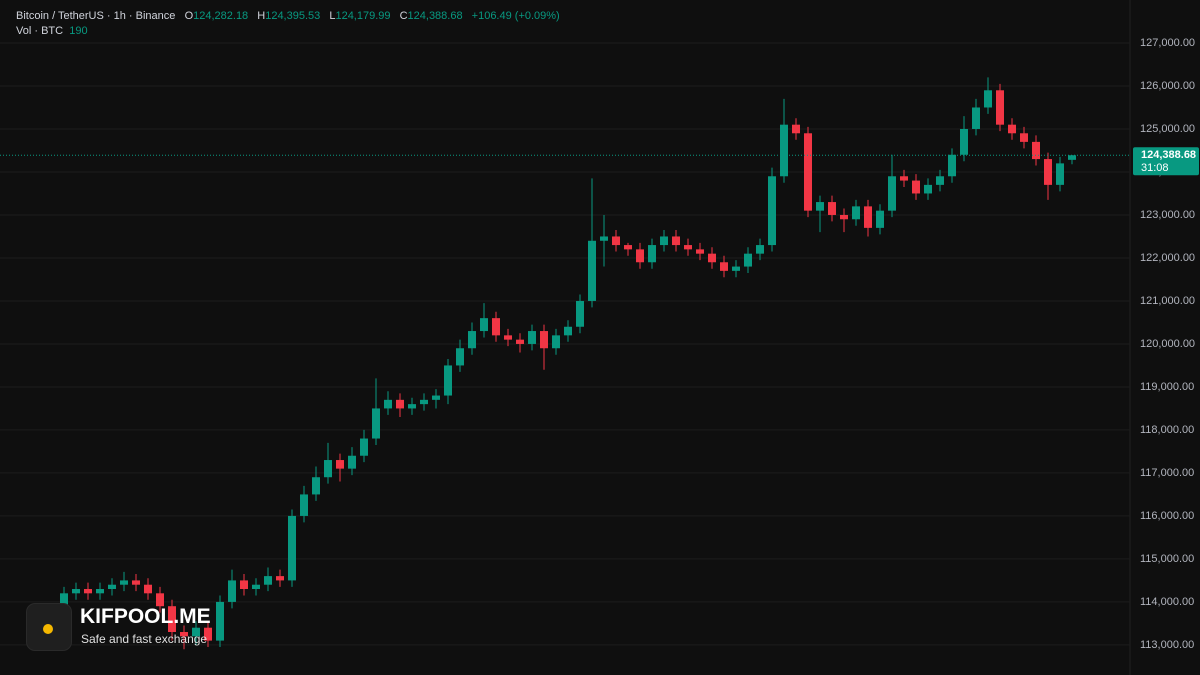 The image size is (1200, 675). Describe the element at coordinates (291, 31) in the screenshot. I see `volume-row: Vol · BTC 190` at that location.